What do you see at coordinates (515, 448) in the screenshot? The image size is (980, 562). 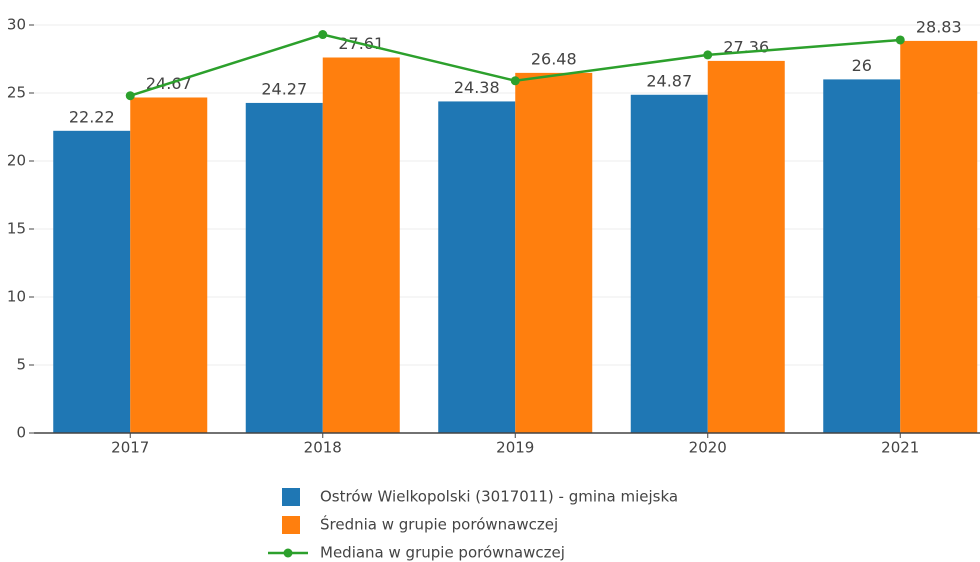 I see `x-tick-label: 2019` at bounding box center [515, 448].